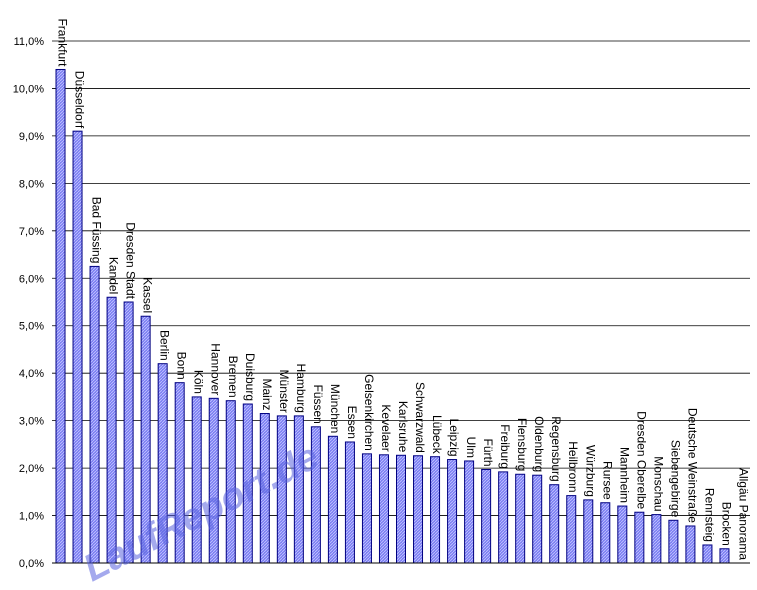 This screenshot has height=590, width=757. Describe the element at coordinates (420, 417) in the screenshot. I see `category-label: Schwarzwald` at that location.